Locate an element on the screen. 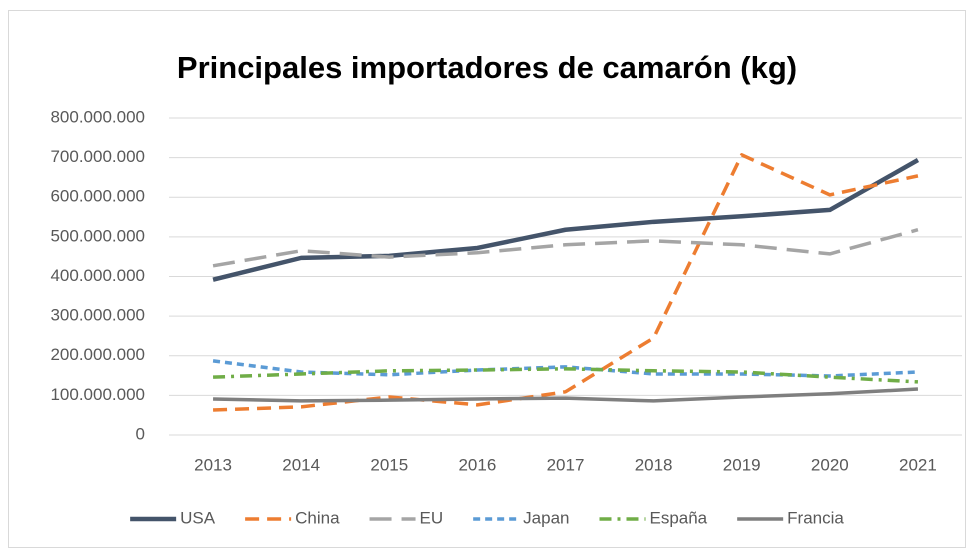  y-tick-label: 200.000.000 is located at coordinates (97, 354).